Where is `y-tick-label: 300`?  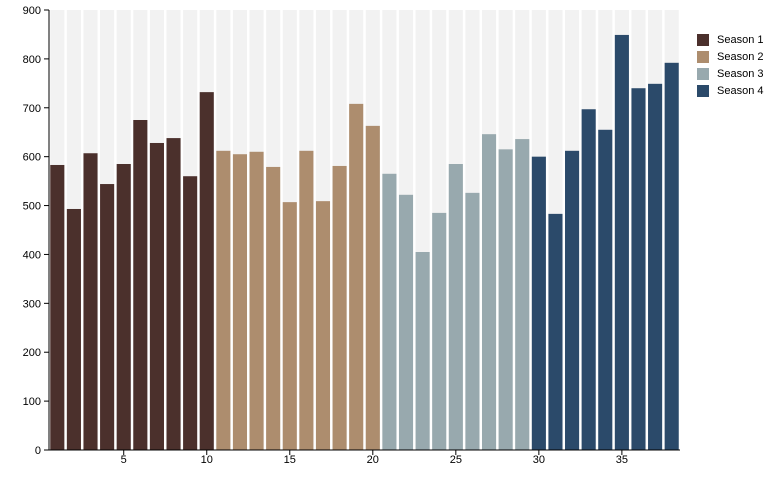 y-tick-label: 300 is located at coordinates (32, 304).